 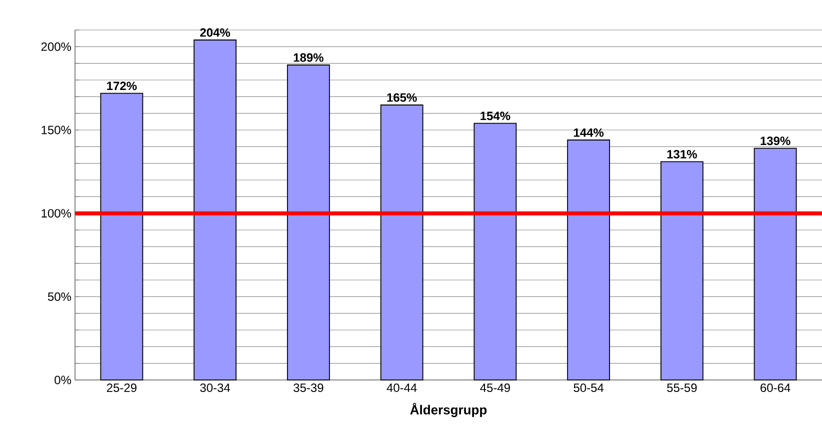 I want to click on data-label: 165%, so click(x=402, y=97).